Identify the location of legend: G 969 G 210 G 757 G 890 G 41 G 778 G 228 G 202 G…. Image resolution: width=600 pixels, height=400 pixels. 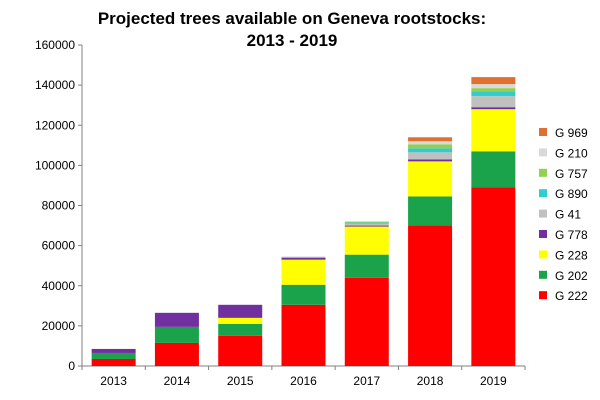
(563, 214).